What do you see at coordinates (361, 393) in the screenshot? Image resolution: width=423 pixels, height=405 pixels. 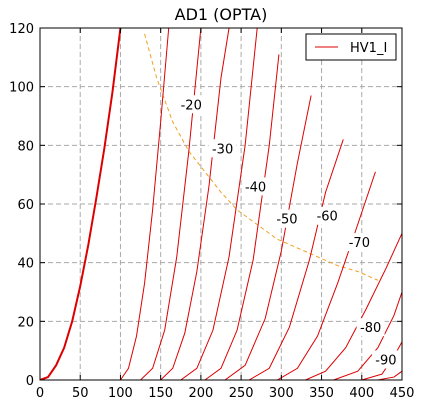 I see `x-tick-label: 400` at bounding box center [361, 393].